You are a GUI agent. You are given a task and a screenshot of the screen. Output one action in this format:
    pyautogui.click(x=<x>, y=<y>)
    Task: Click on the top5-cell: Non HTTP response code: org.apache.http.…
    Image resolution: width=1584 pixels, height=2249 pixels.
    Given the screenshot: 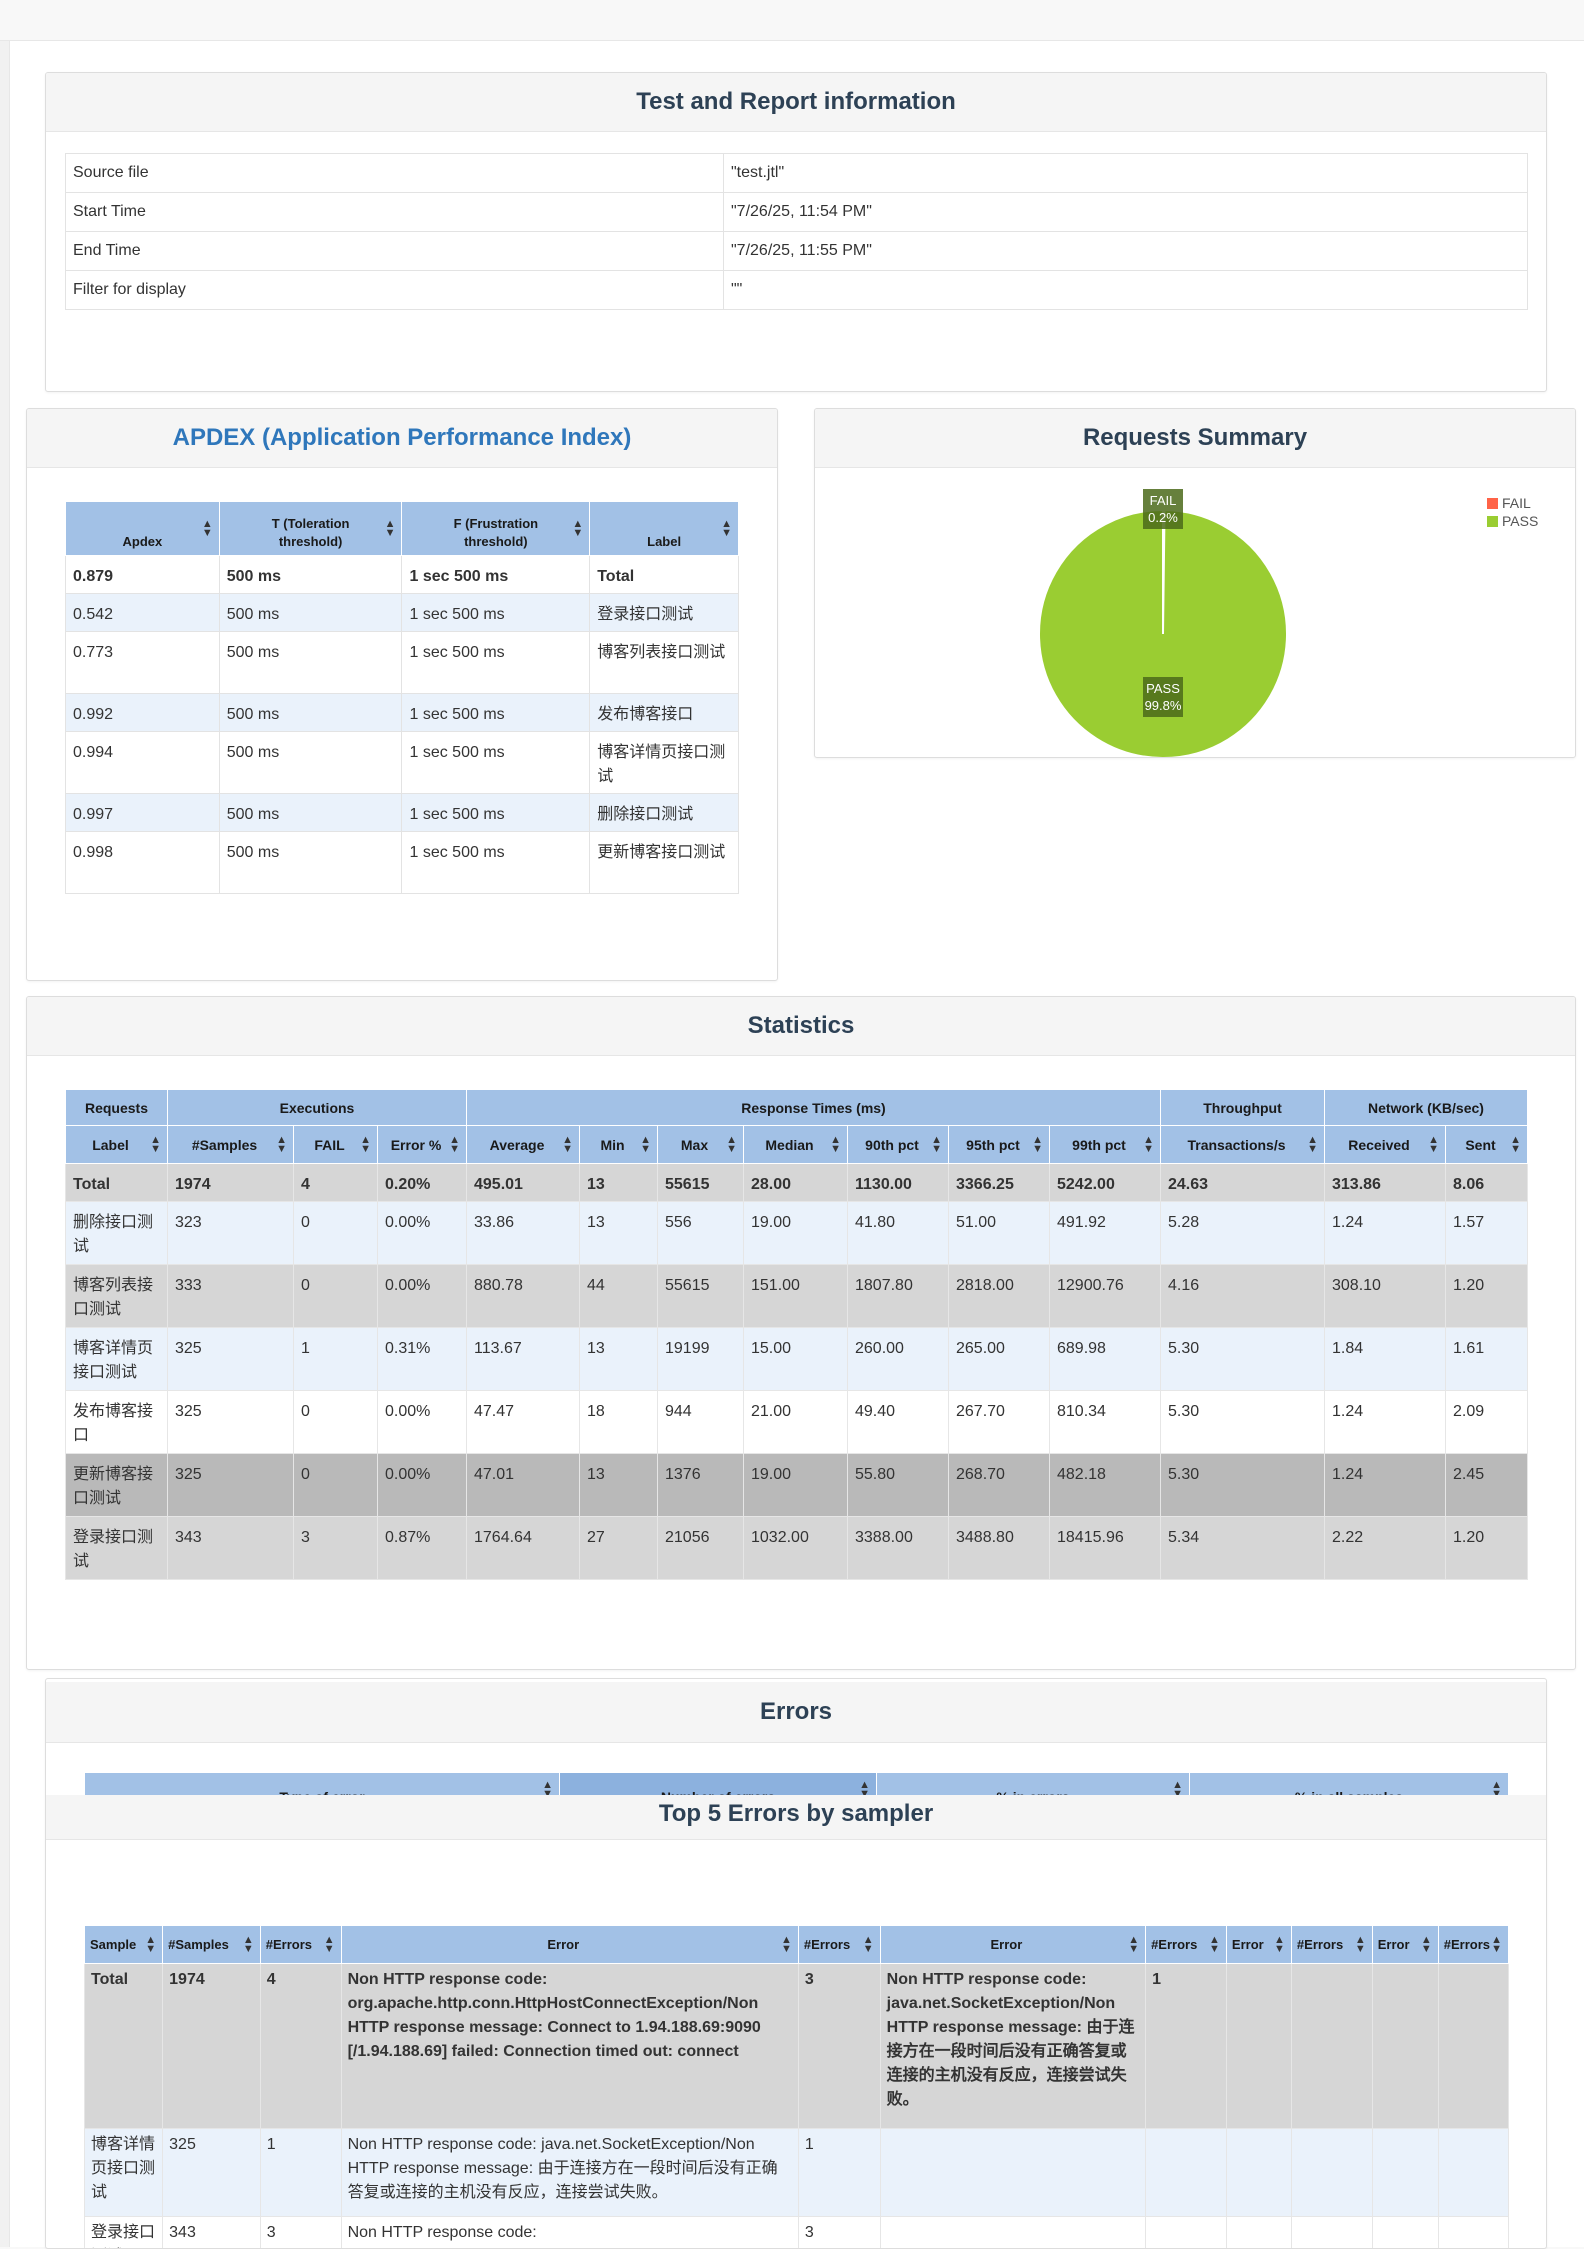 What is the action you would take?
    pyautogui.click(x=569, y=2233)
    